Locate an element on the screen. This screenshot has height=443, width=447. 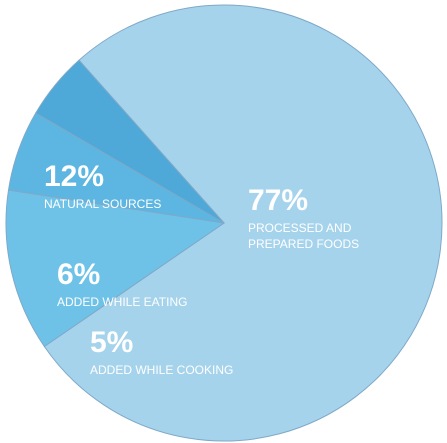
value-label: 12% is located at coordinates (74, 176).